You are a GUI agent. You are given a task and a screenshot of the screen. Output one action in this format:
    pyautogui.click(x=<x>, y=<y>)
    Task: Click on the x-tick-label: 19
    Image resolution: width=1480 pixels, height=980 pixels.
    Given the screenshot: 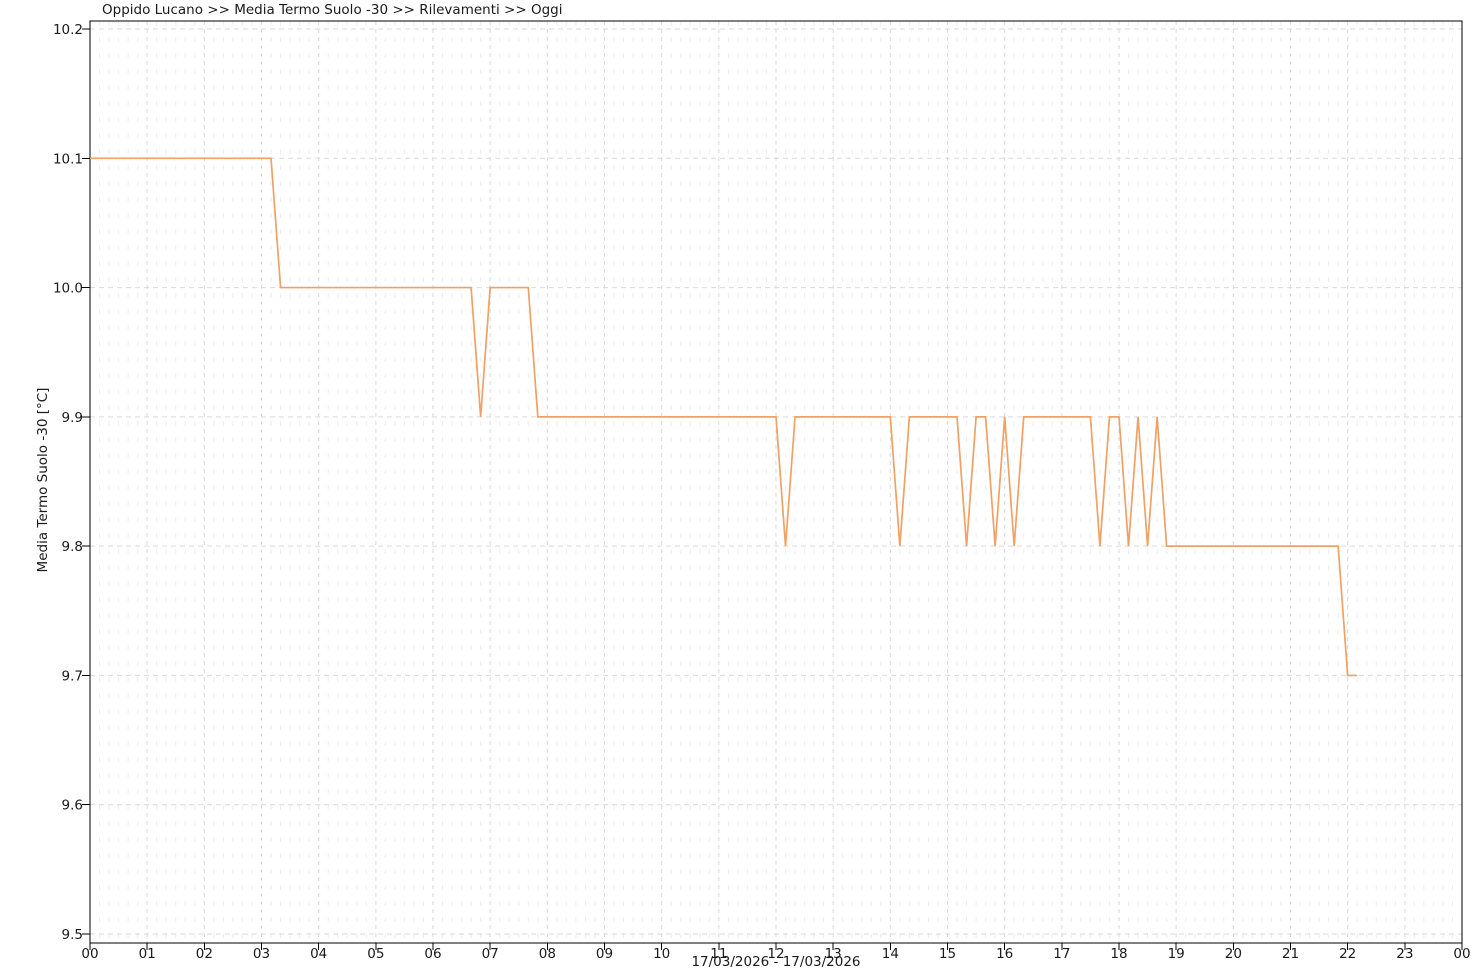 What is the action you would take?
    pyautogui.click(x=1176, y=954)
    